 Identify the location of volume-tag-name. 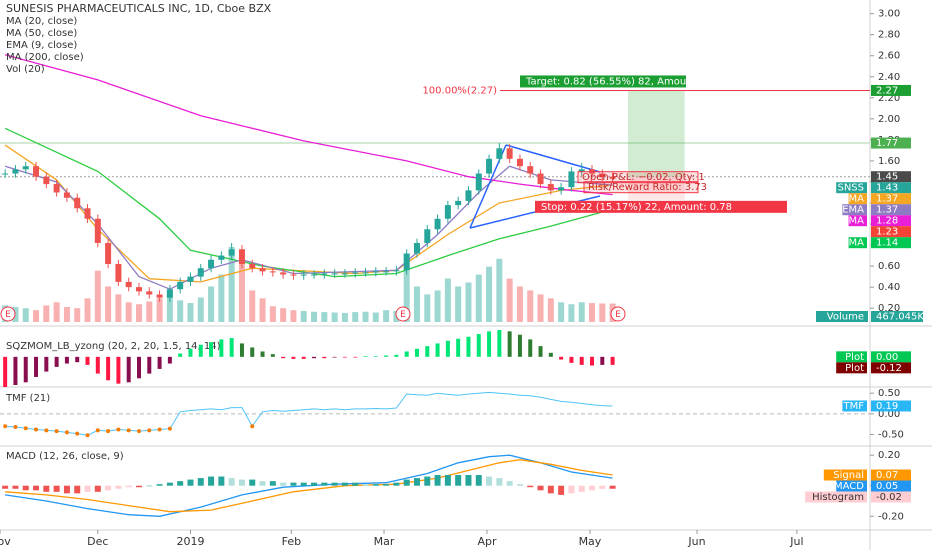
(842, 316).